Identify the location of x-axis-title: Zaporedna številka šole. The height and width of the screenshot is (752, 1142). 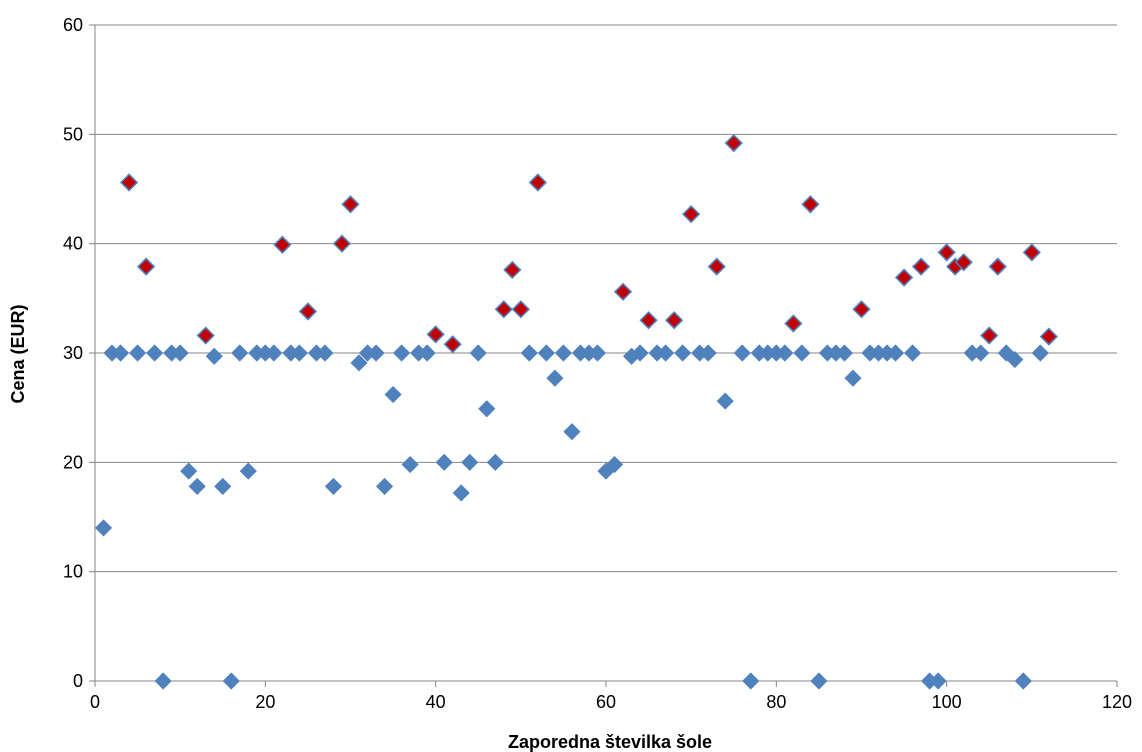
(610, 742).